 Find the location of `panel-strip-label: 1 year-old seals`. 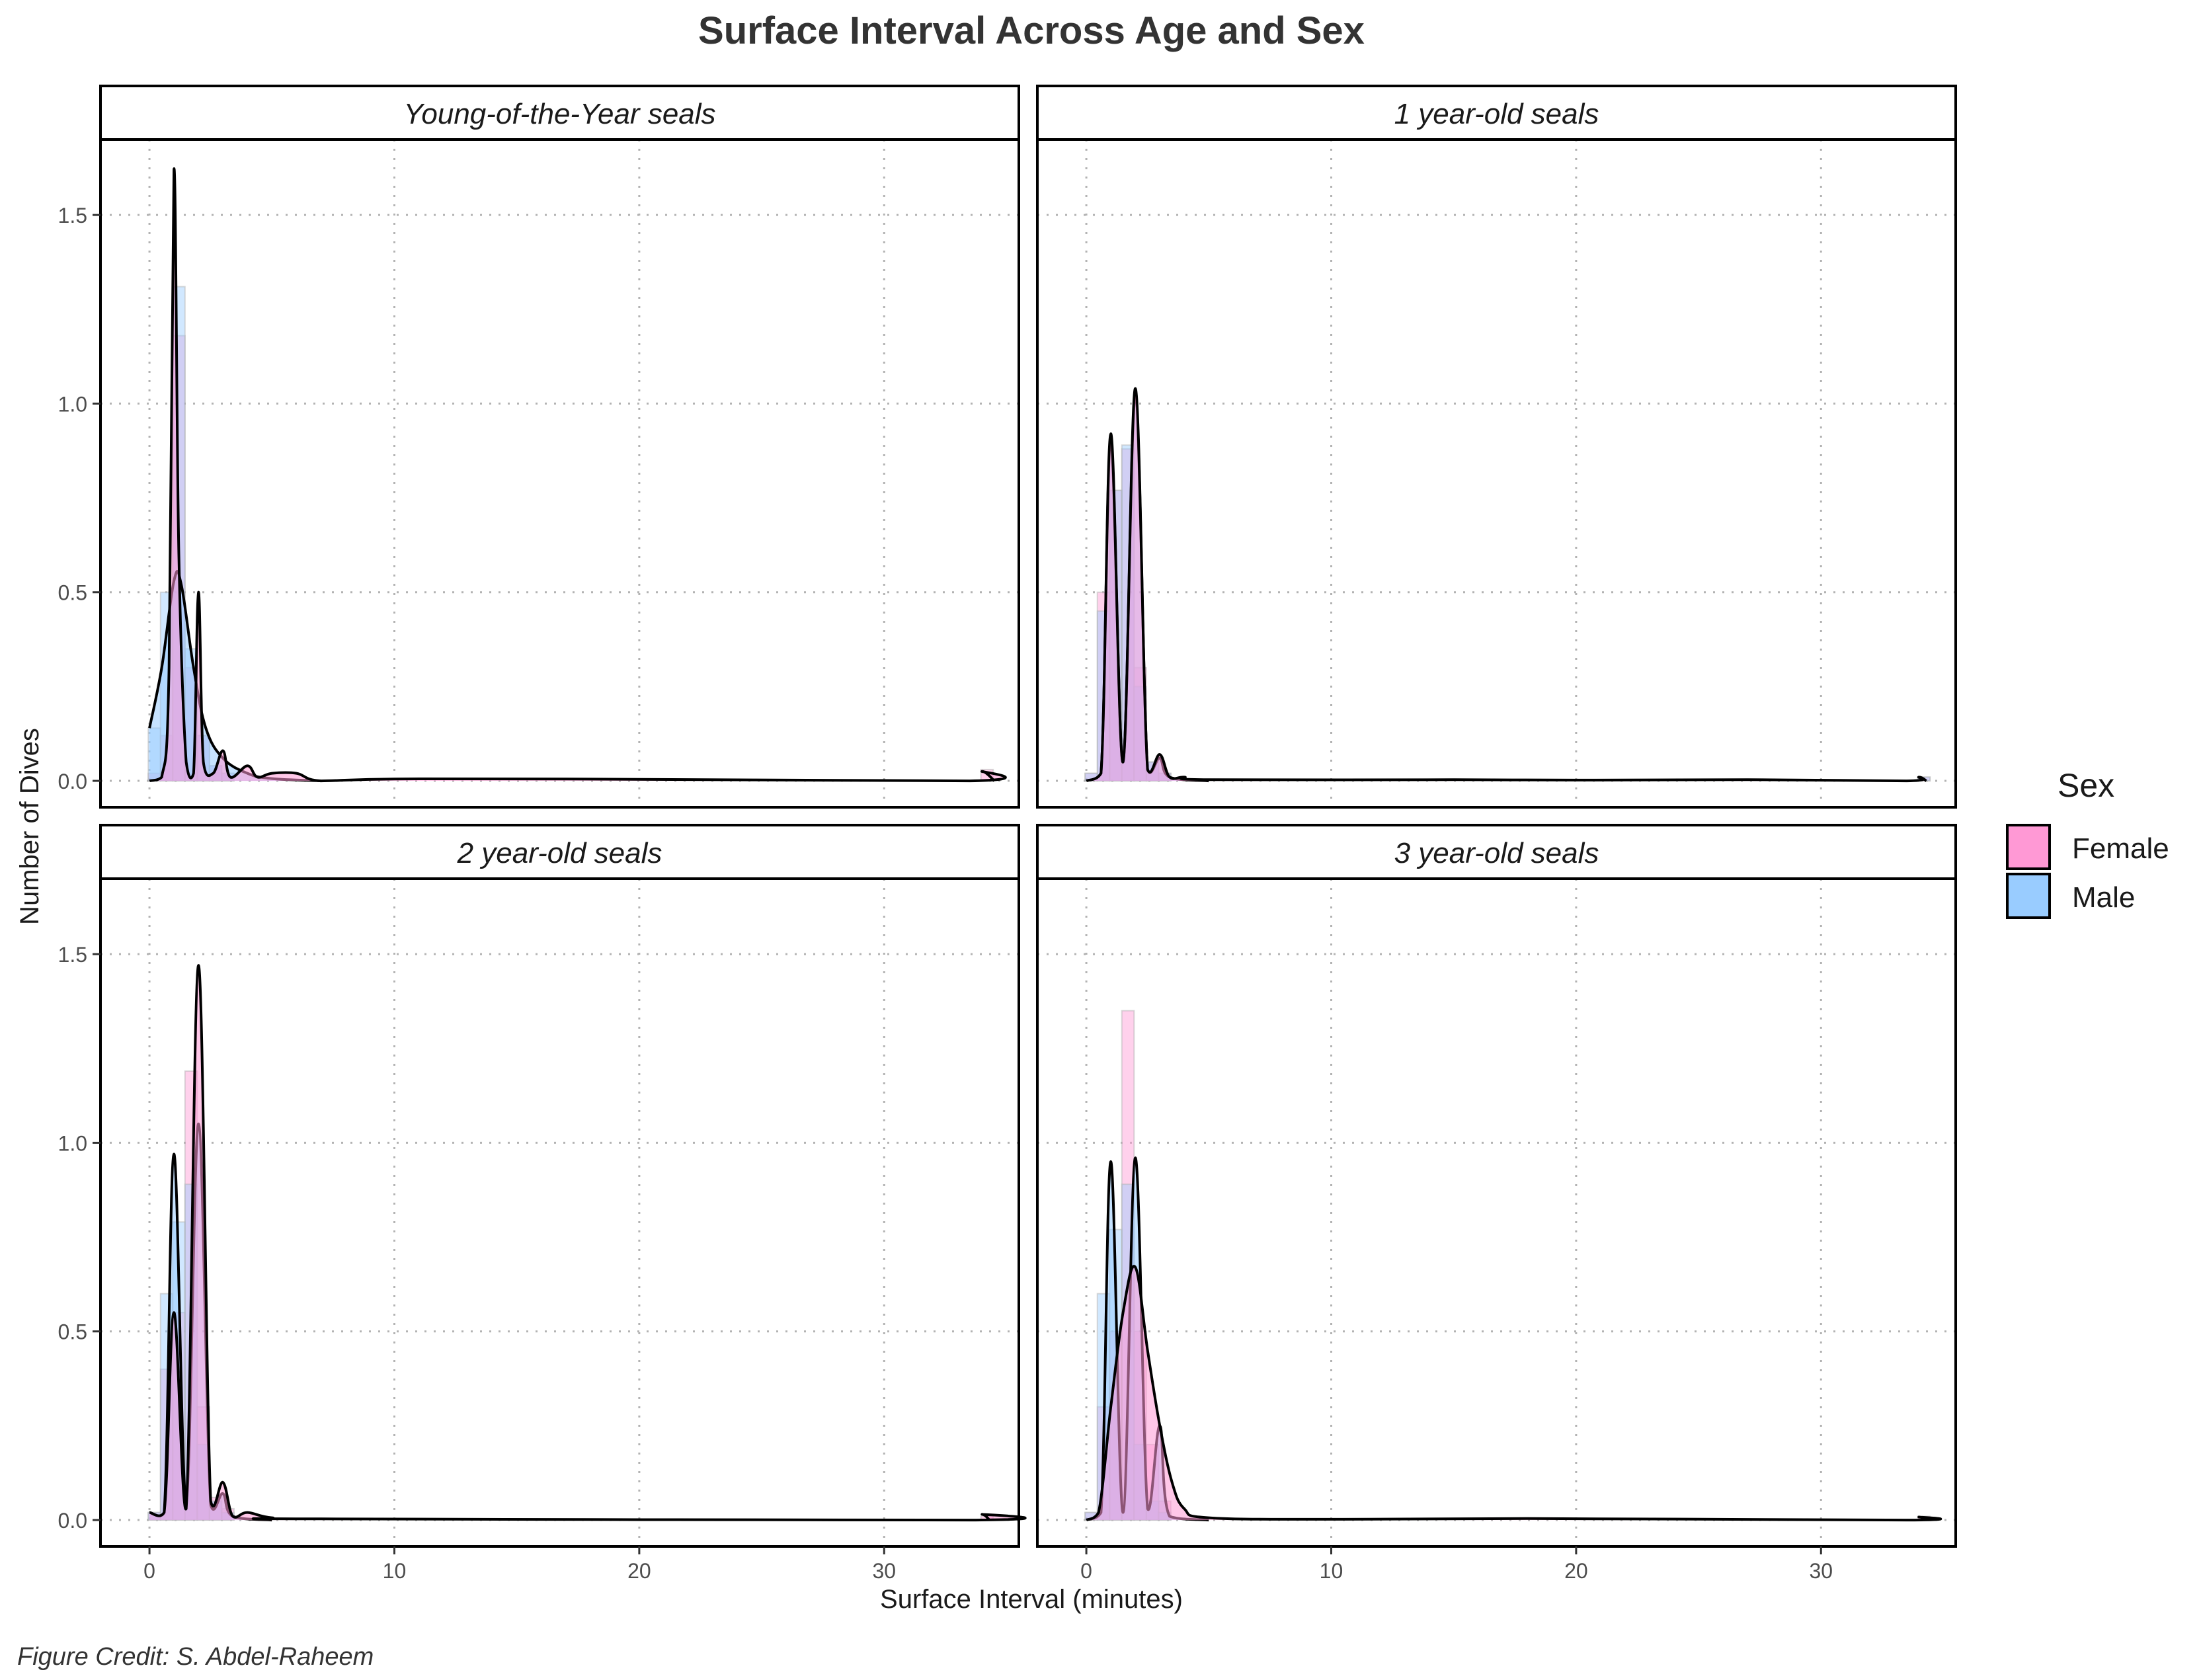

panel-strip-label: 1 year-old seals is located at coordinates (1496, 114).